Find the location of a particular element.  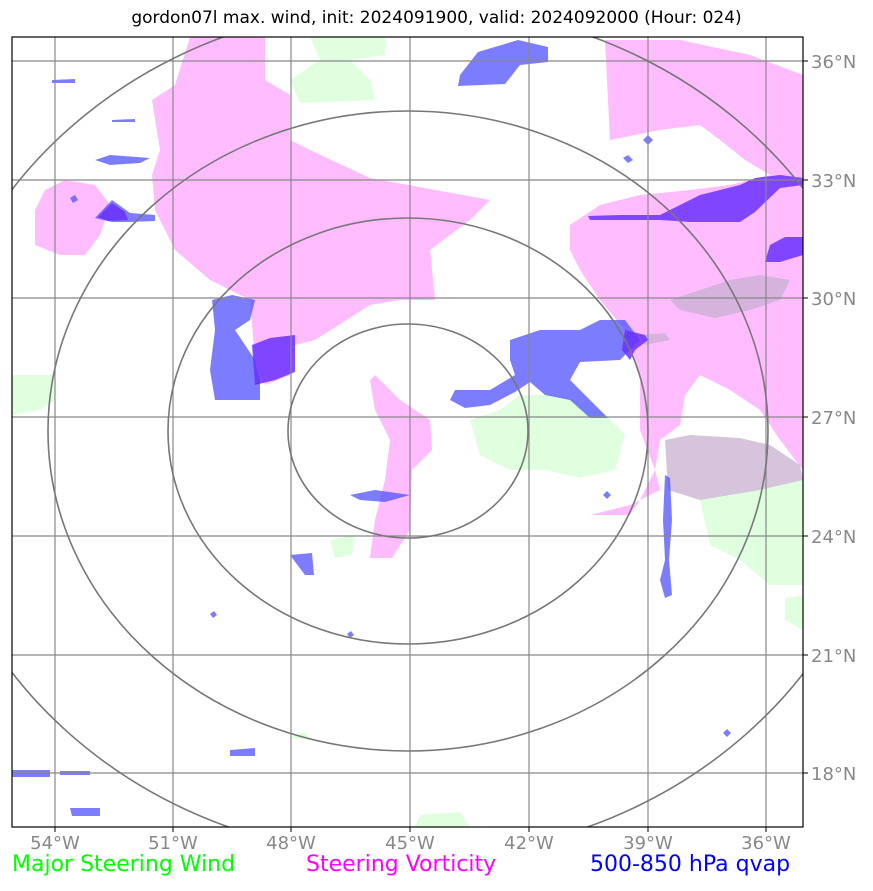

lat-tick-label: 30°N is located at coordinates (833, 299).